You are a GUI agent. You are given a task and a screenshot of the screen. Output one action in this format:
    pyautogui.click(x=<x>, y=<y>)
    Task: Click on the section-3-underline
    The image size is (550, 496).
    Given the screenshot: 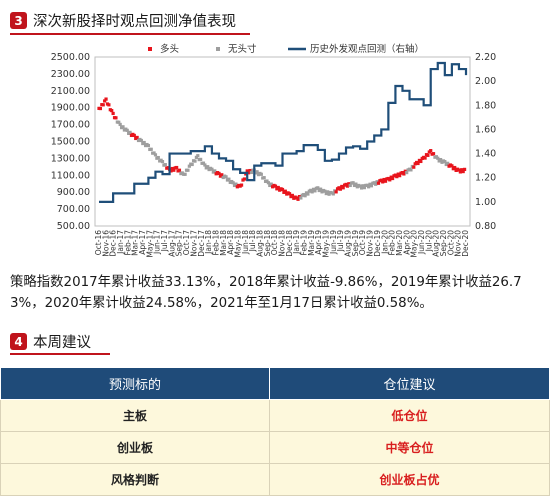 What is the action you would take?
    pyautogui.click(x=130, y=34)
    